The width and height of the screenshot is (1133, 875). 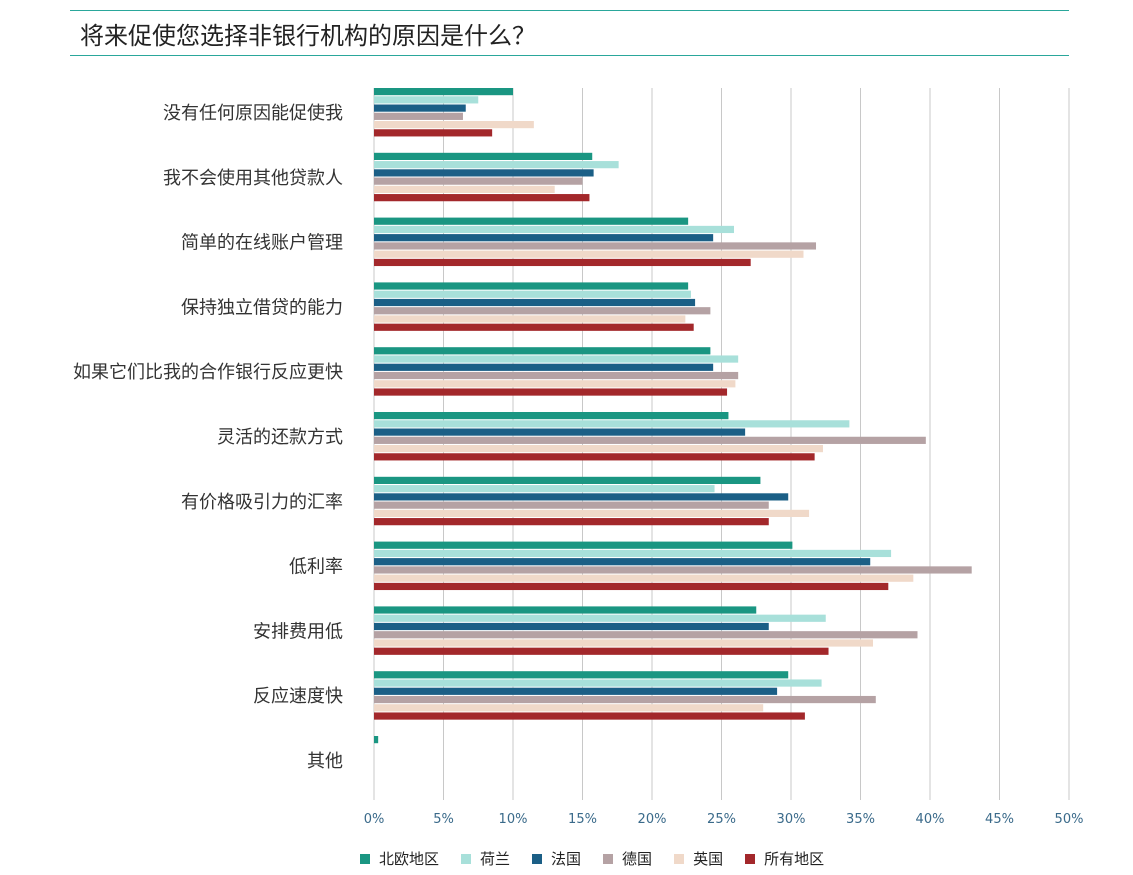 I want to click on legend-item: 德国, so click(x=627, y=858).